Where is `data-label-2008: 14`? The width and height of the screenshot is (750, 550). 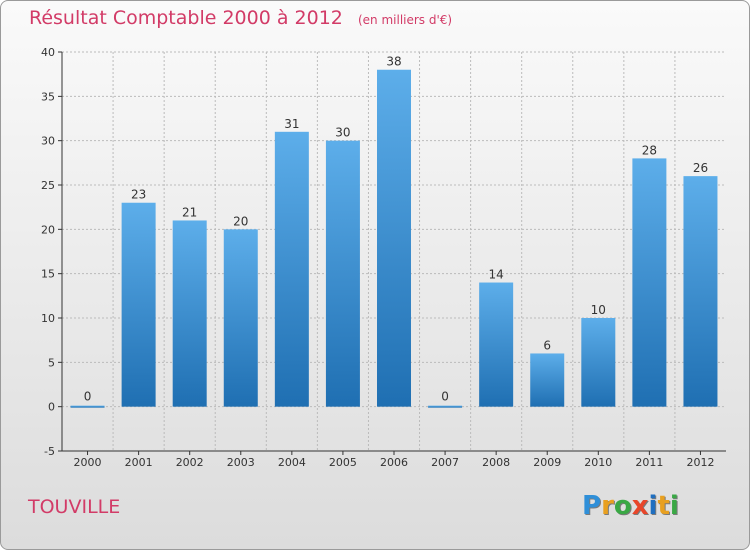
data-label-2008: 14 is located at coordinates (496, 275).